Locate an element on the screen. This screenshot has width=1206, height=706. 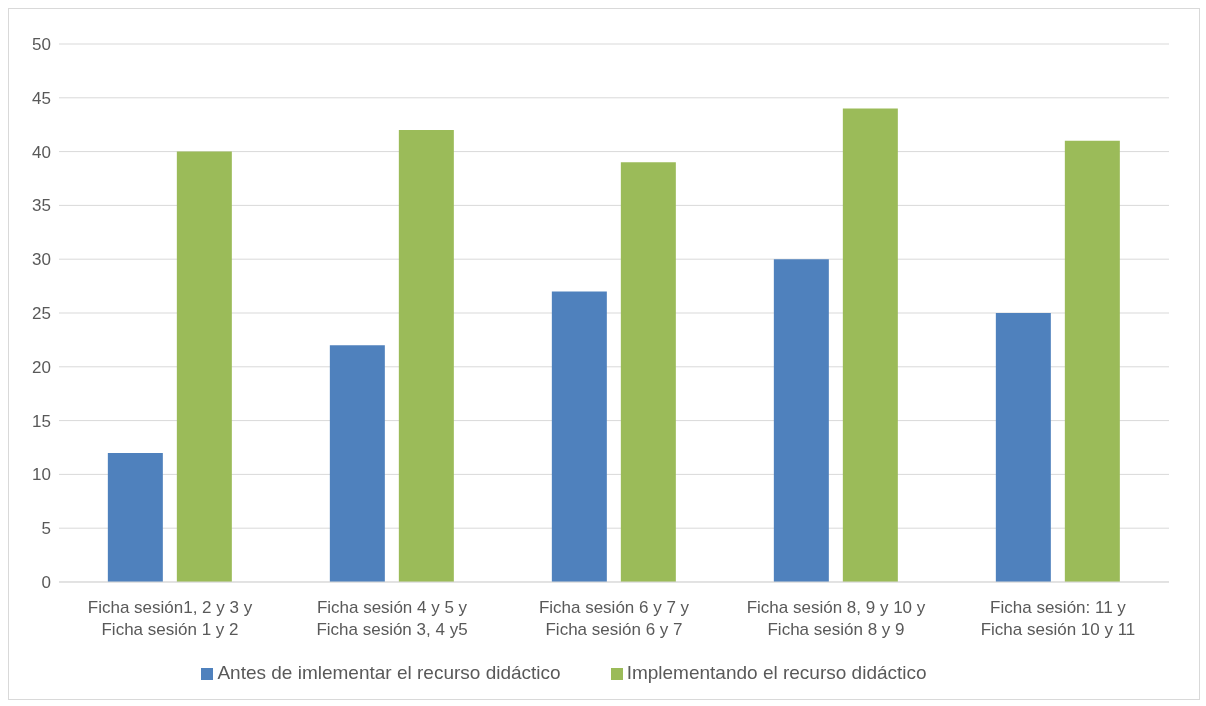
x-tick-label: Ficha sesión 8, 9 y 10 y Ficha sesión 8 y 9 is located at coordinates (836, 618).